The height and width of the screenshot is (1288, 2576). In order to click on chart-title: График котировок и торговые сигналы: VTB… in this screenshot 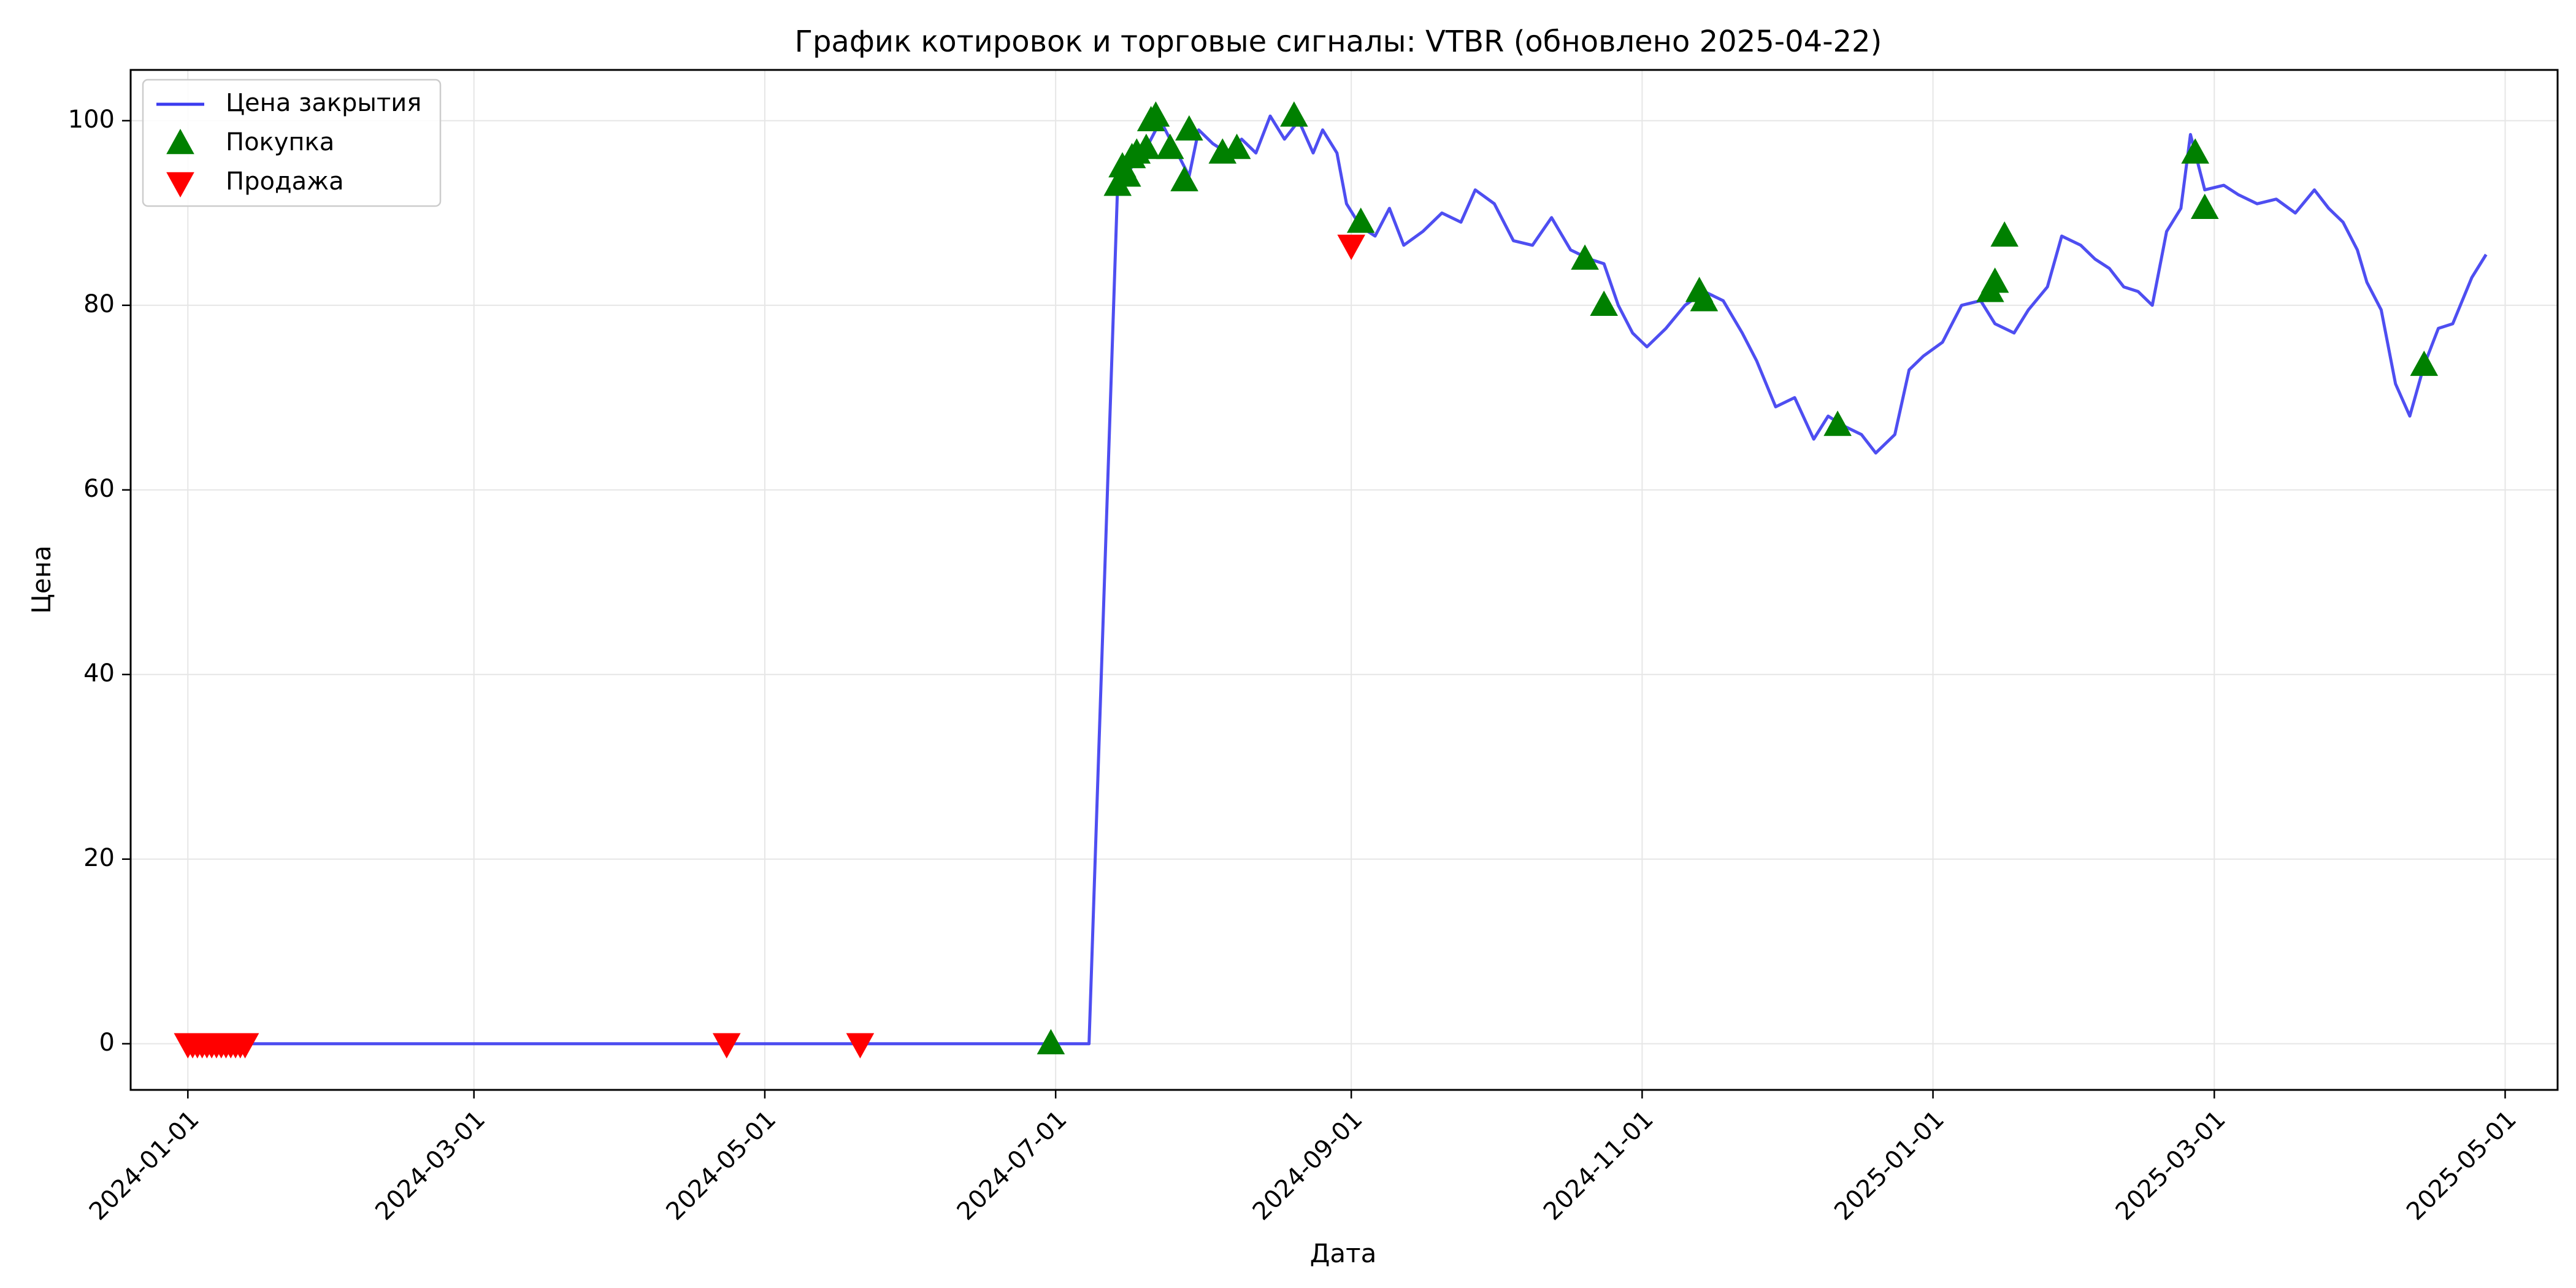, I will do `click(1338, 42)`.